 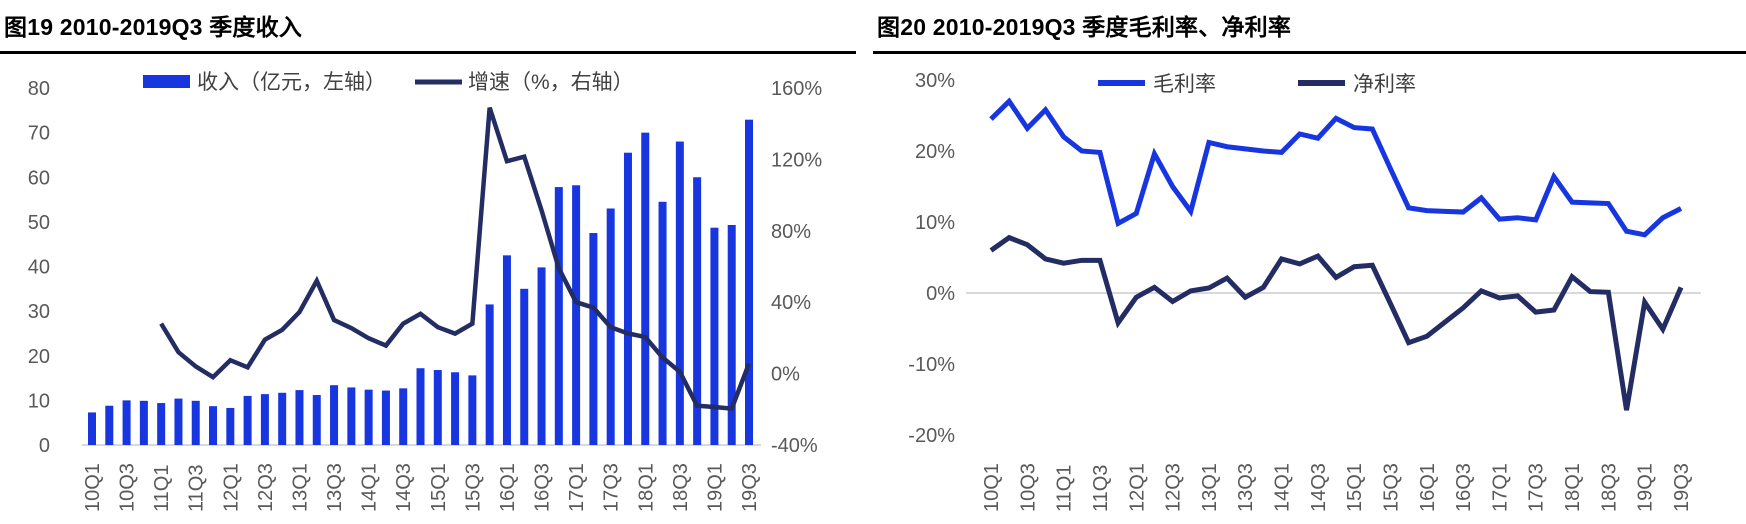 I want to click on legend: 收入（亿元，左轴） 增速（%，右轴）, so click(x=388, y=82).